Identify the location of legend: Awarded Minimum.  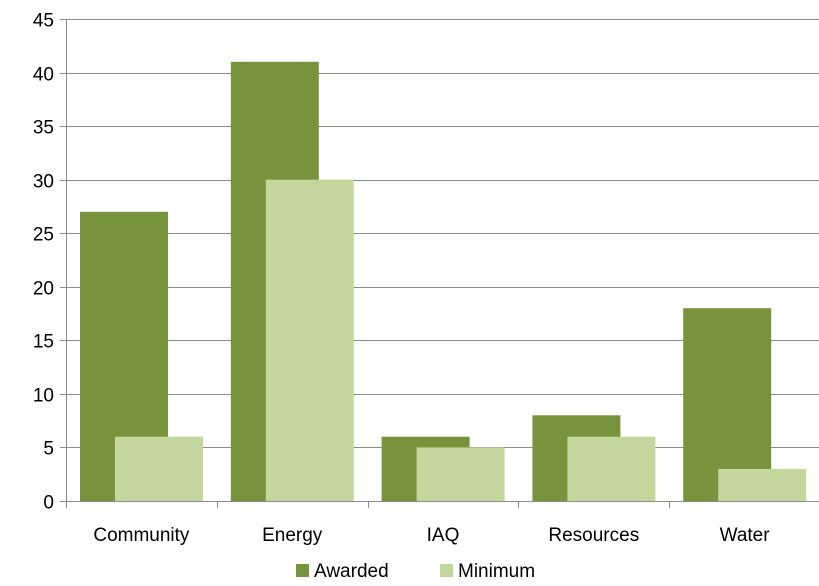
(415, 571).